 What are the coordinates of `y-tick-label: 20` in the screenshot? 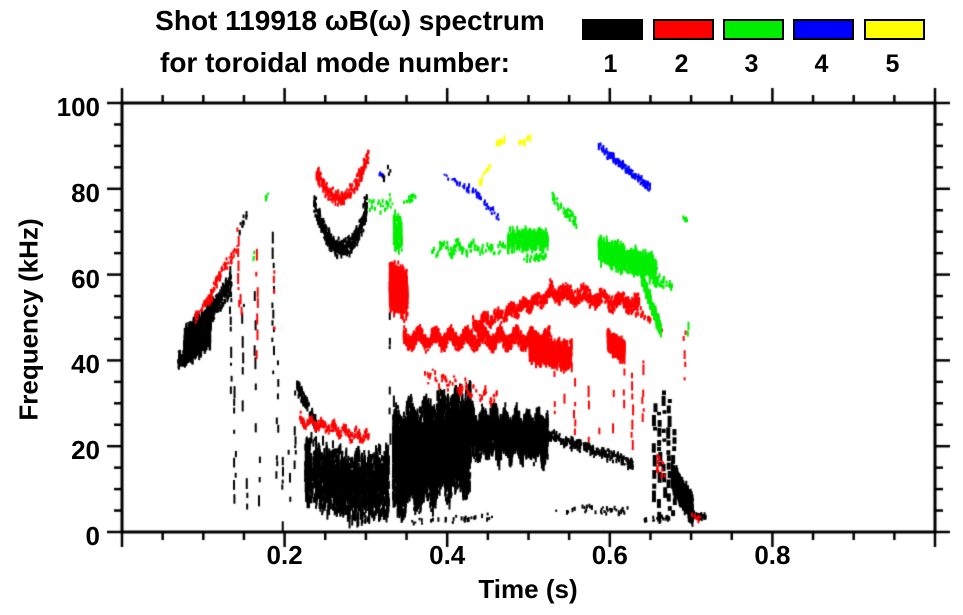 It's located at (85, 450).